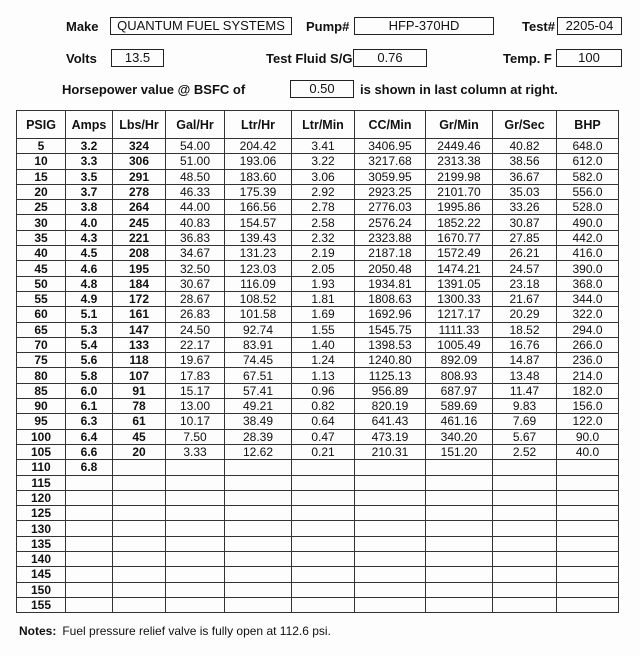  What do you see at coordinates (587, 238) in the screenshot?
I see `table-cell: 442.0` at bounding box center [587, 238].